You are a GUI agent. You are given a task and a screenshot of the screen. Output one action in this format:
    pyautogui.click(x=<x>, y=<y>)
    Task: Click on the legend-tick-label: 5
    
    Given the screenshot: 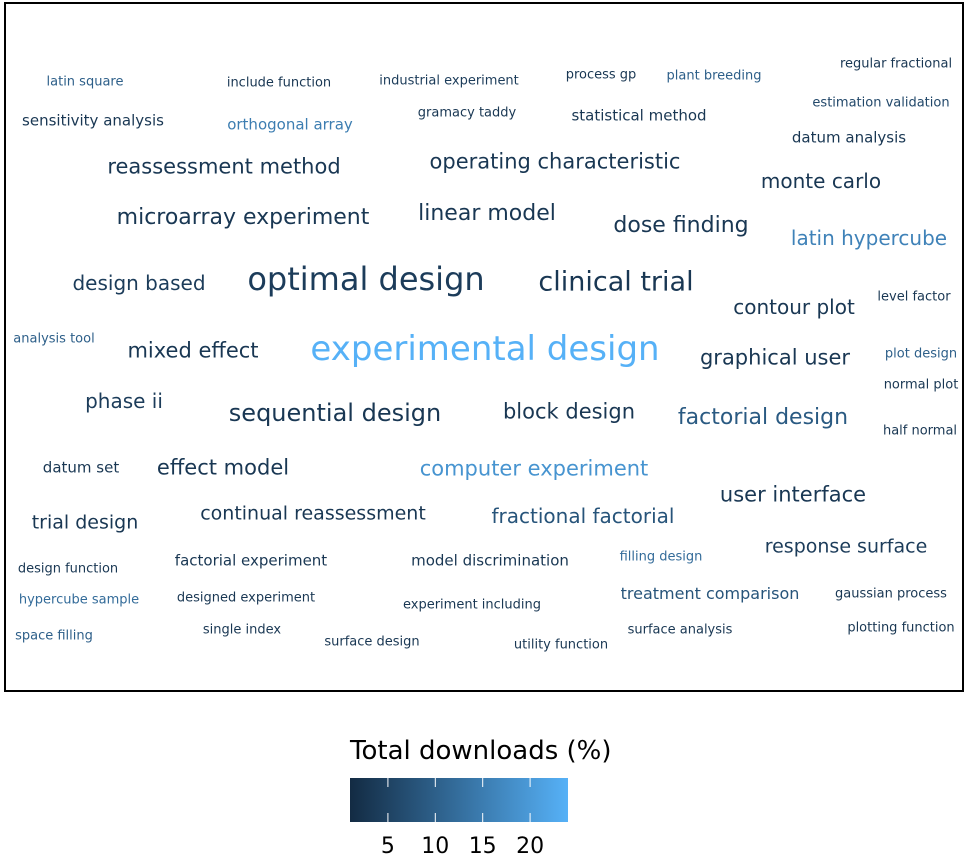 What is the action you would take?
    pyautogui.click(x=387, y=846)
    